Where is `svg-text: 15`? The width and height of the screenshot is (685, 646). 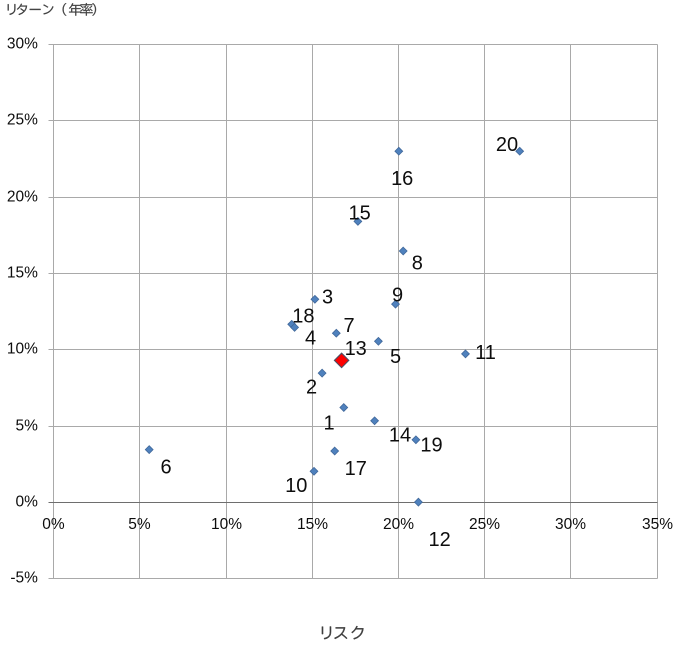 svg-text: 15 is located at coordinates (359, 214).